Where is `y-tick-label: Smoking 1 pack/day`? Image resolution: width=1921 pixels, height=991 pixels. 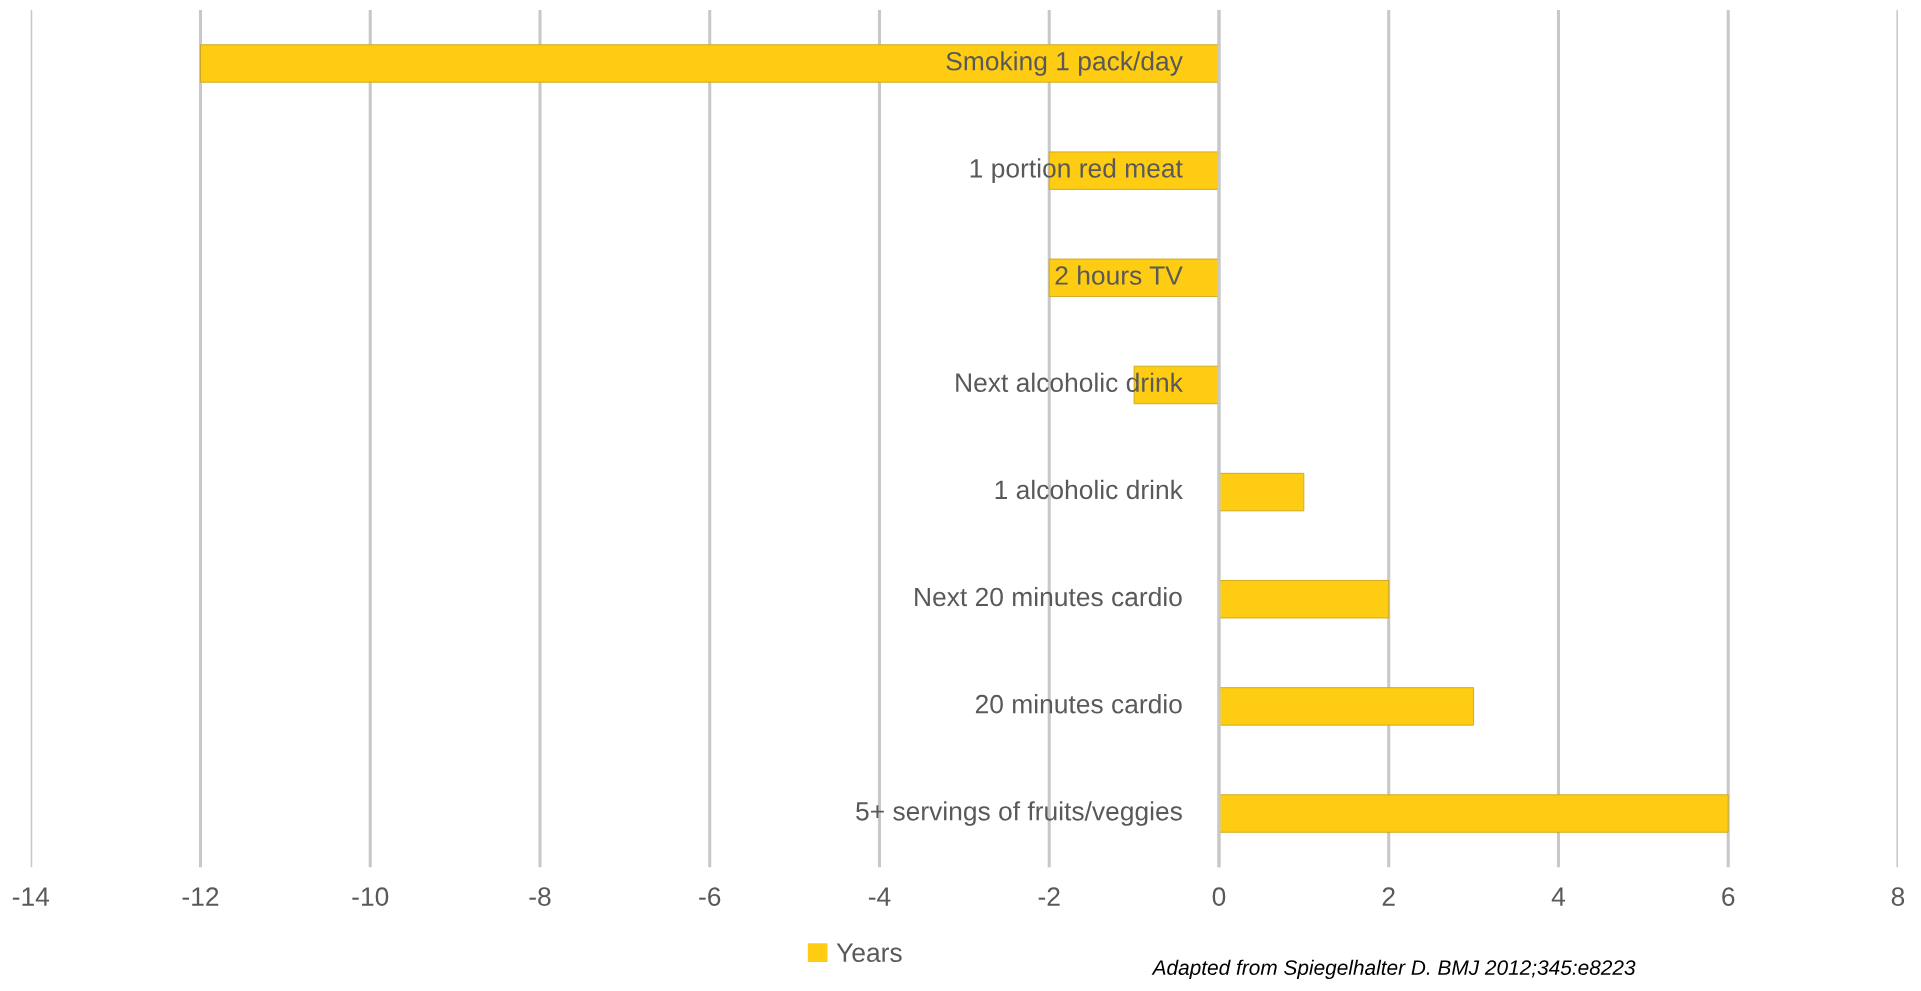
y-tick-label: Smoking 1 pack/day is located at coordinates (1064, 63).